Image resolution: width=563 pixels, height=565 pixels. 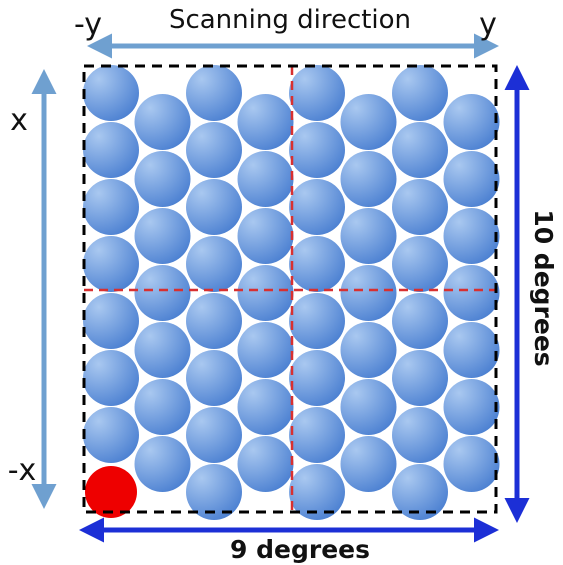 What do you see at coordinates (543, 287) in the screenshot?
I see `height-label: 10 degrees` at bounding box center [543, 287].